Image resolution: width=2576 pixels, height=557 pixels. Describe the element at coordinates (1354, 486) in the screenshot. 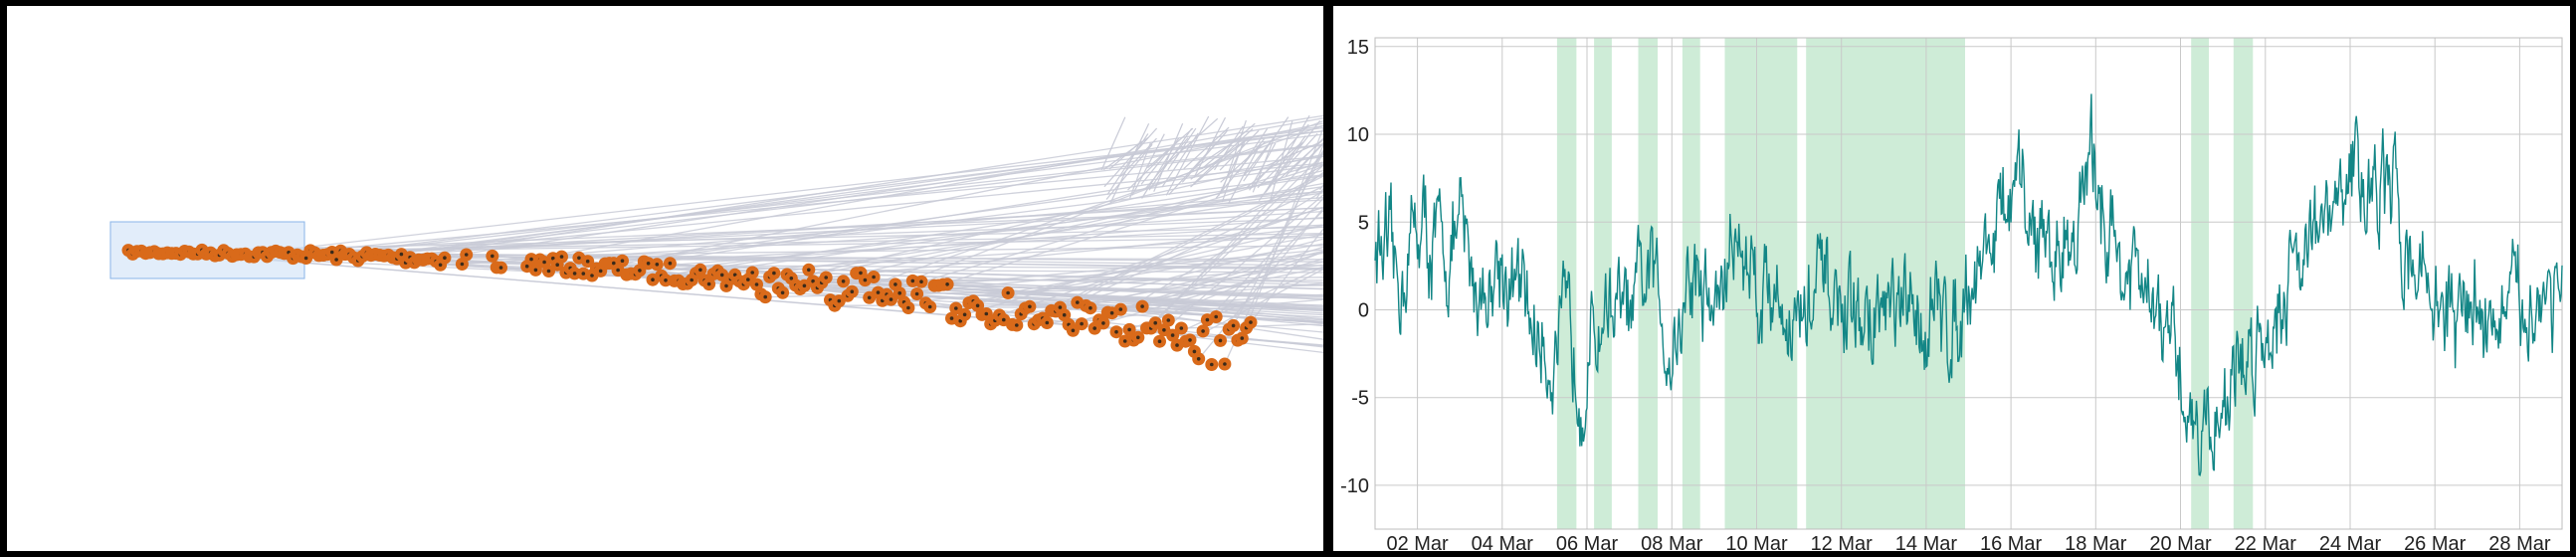

I see `y-tick-label: -10` at that location.